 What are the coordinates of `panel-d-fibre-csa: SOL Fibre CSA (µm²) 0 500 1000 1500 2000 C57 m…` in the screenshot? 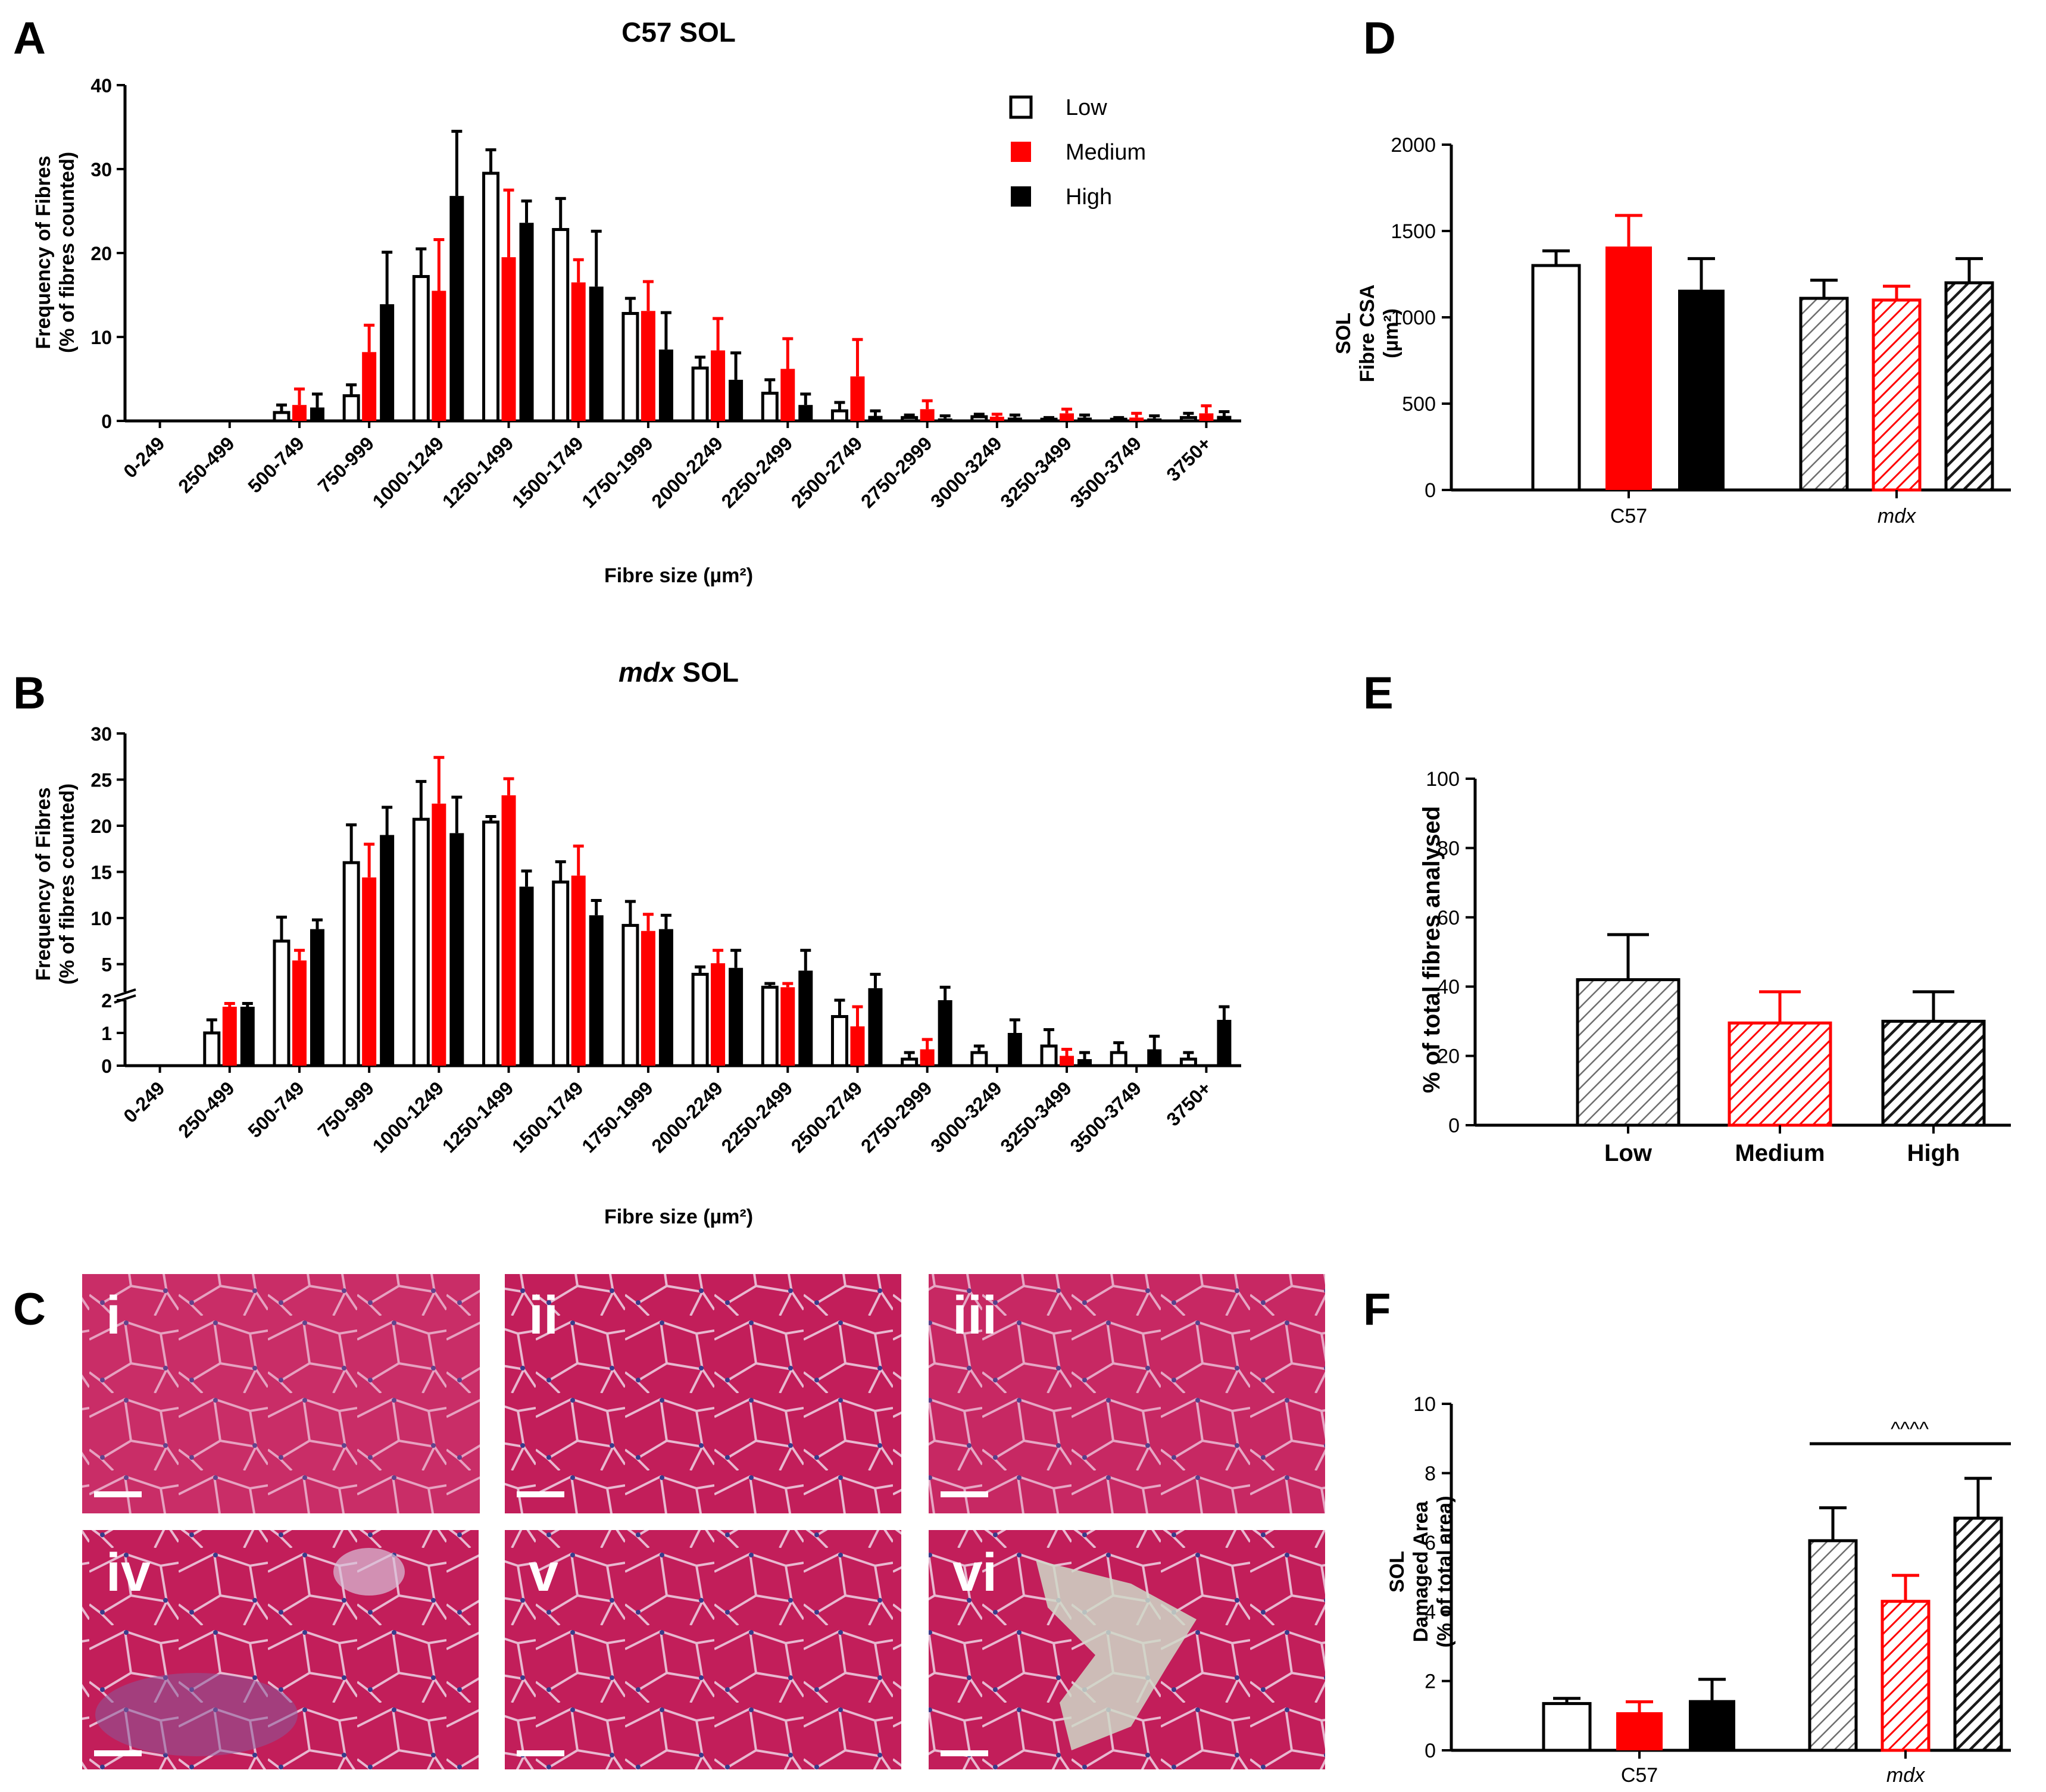 It's located at (1672, 330).